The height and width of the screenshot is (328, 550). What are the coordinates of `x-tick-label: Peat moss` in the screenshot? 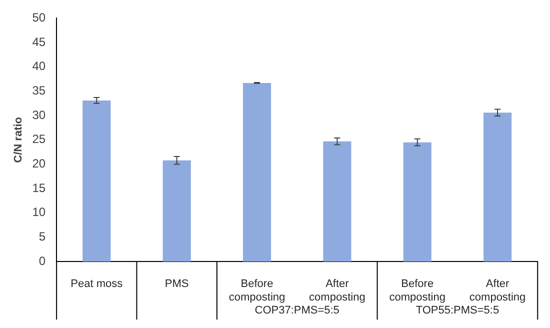 It's located at (97, 284).